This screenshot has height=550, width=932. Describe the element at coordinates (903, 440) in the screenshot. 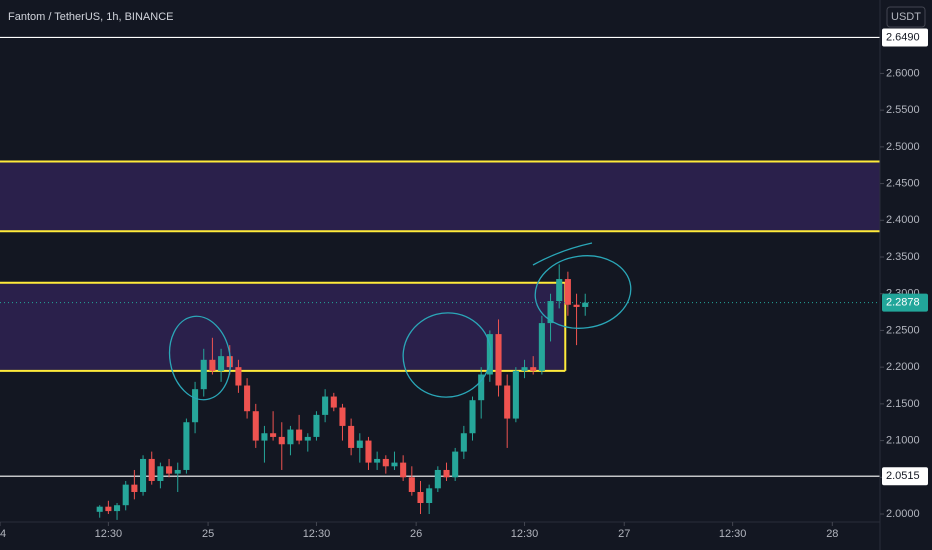

I see `y-tick-label: 2.1000` at that location.